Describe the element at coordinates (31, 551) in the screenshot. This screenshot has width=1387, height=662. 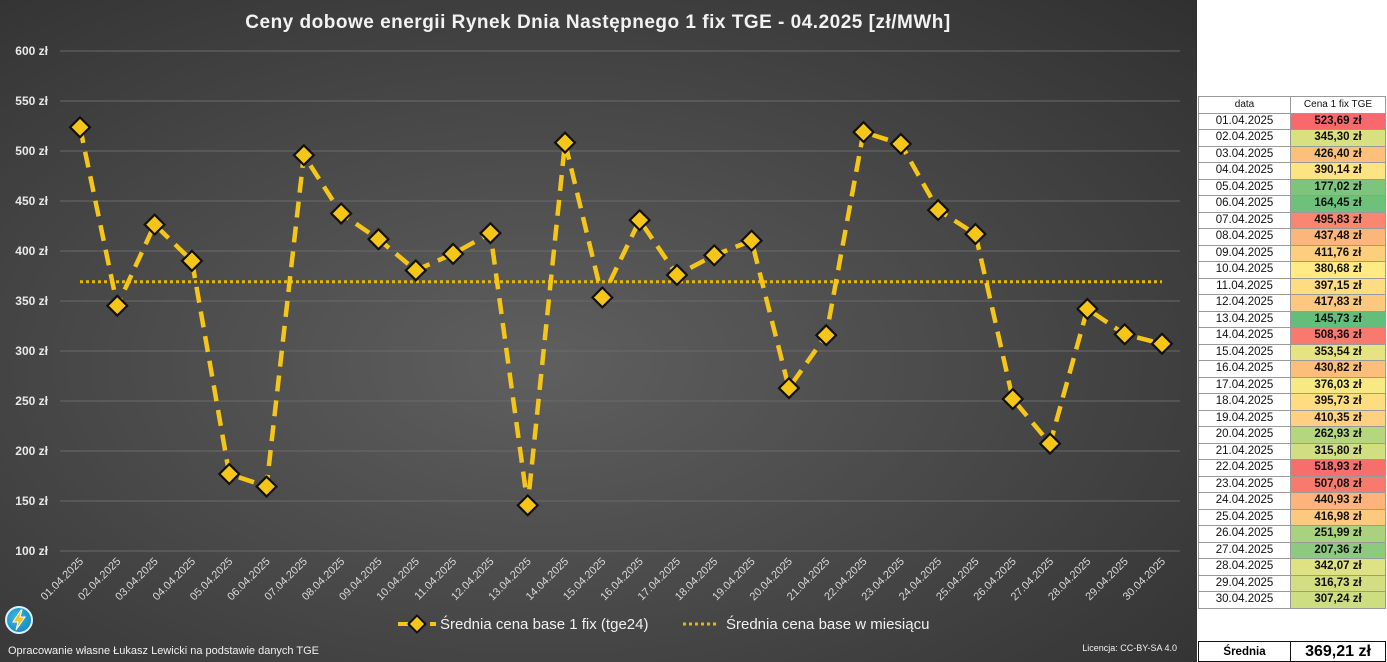
I see `y-tick-label: 100 zł` at that location.